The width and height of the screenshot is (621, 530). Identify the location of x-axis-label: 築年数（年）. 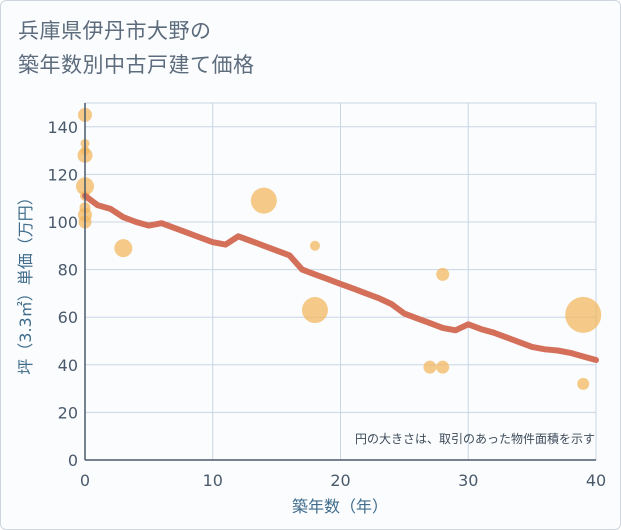
(340, 506).